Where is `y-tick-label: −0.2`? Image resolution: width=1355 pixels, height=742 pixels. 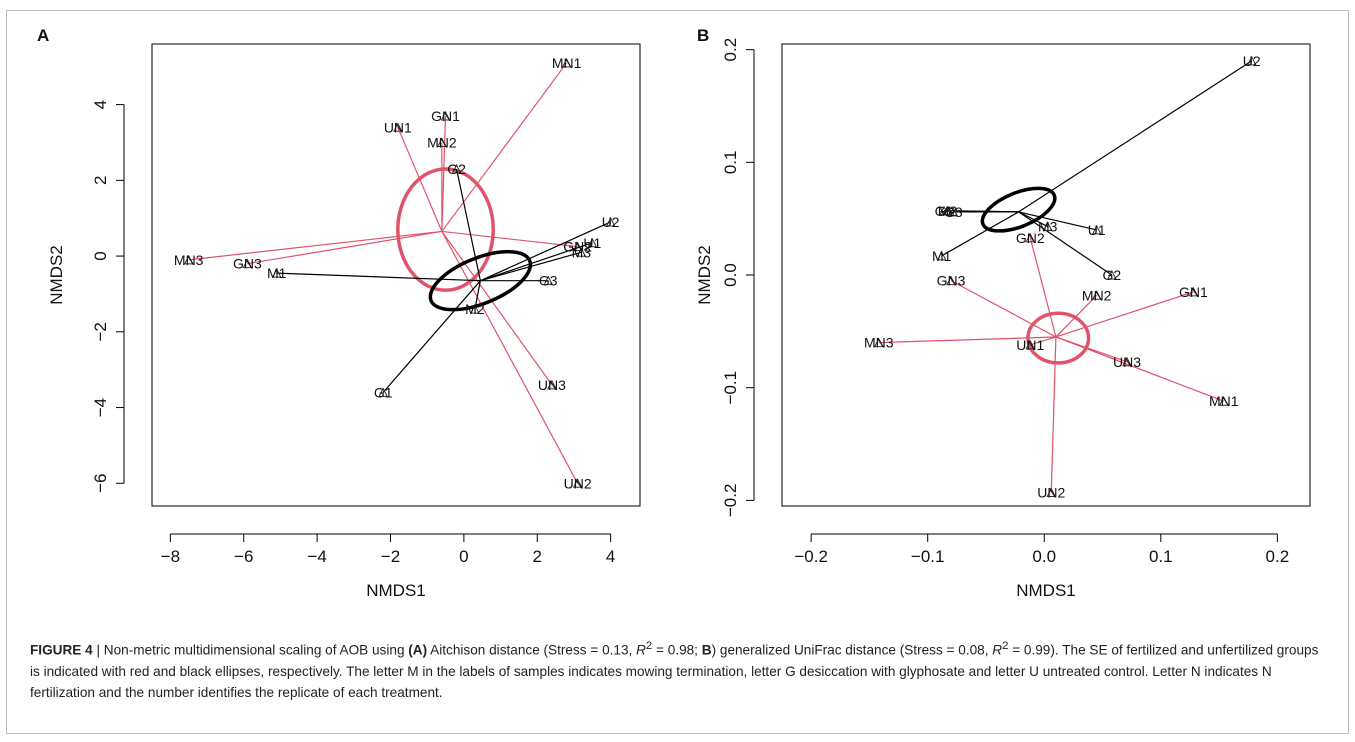 y-tick-label: −0.2 is located at coordinates (730, 501).